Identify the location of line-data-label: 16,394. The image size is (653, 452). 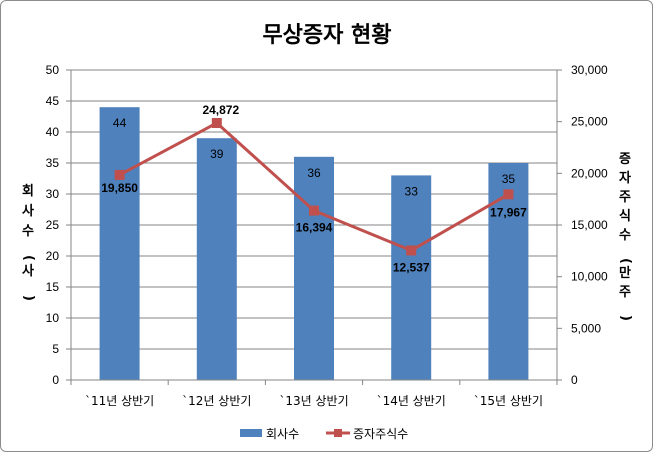
(314, 228).